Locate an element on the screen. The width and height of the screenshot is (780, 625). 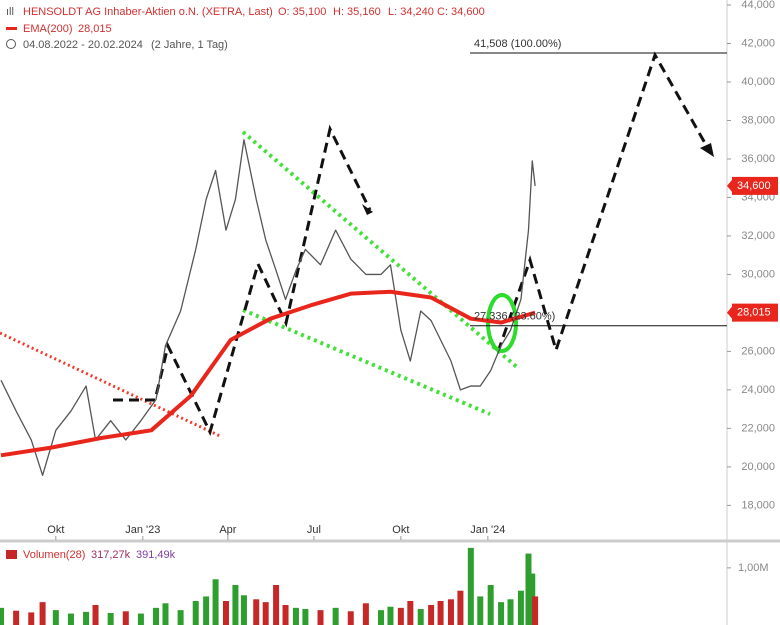
y-tick-label: 38,000 is located at coordinates (758, 120).